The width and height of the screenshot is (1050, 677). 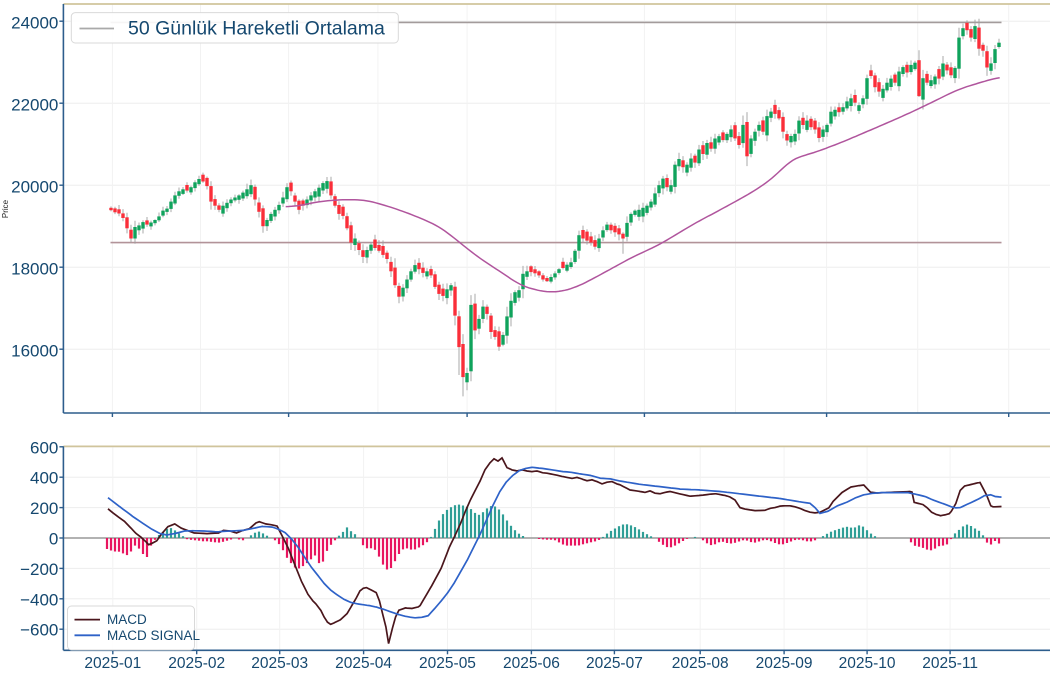 I want to click on svg-text: 2025-06, so click(x=531, y=663).